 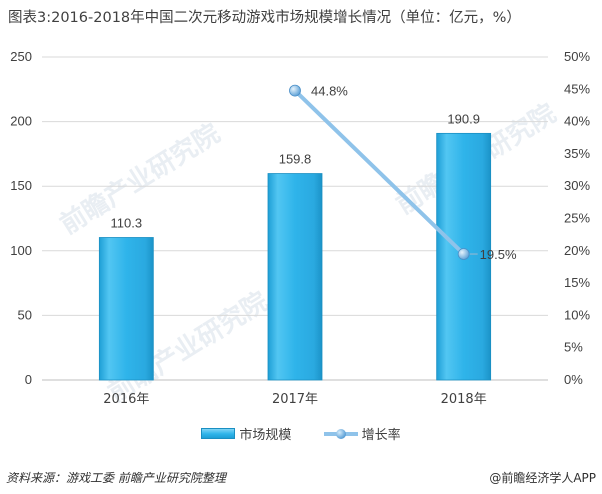 What do you see at coordinates (21, 250) in the screenshot?
I see `y-left-tick-label: 100` at bounding box center [21, 250].